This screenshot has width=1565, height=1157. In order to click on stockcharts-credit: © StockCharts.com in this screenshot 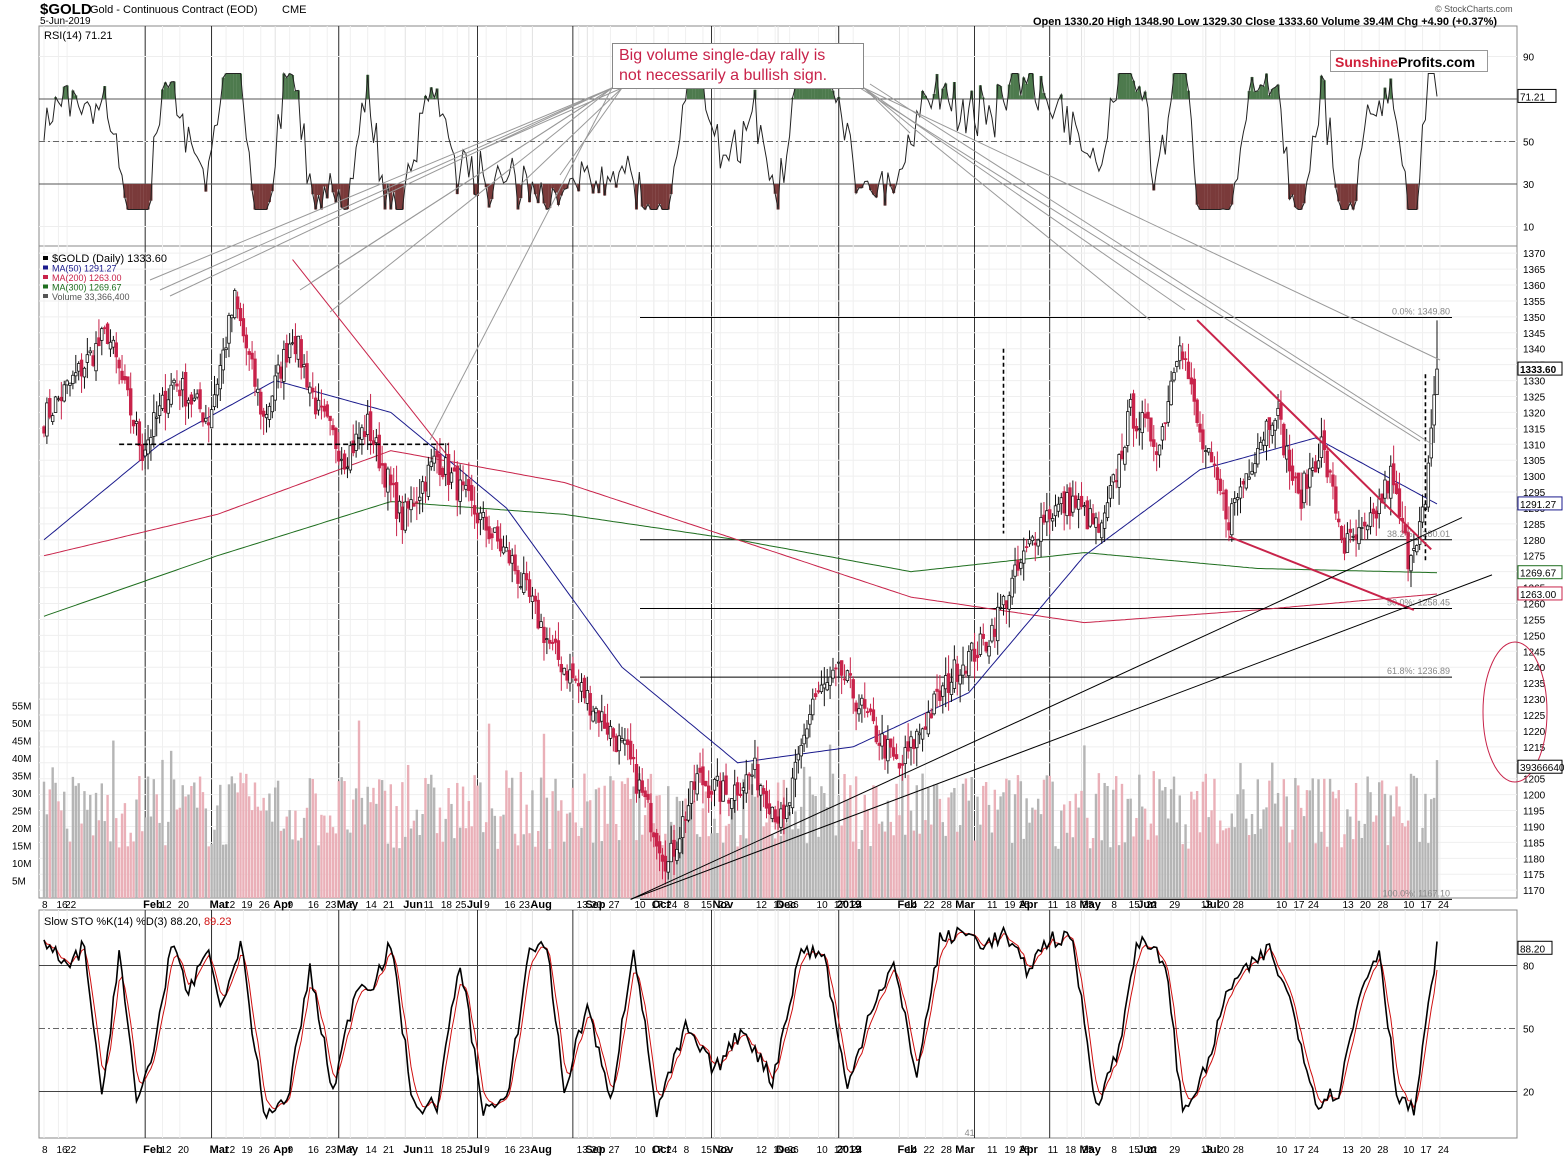, I will do `click(1474, 9)`.